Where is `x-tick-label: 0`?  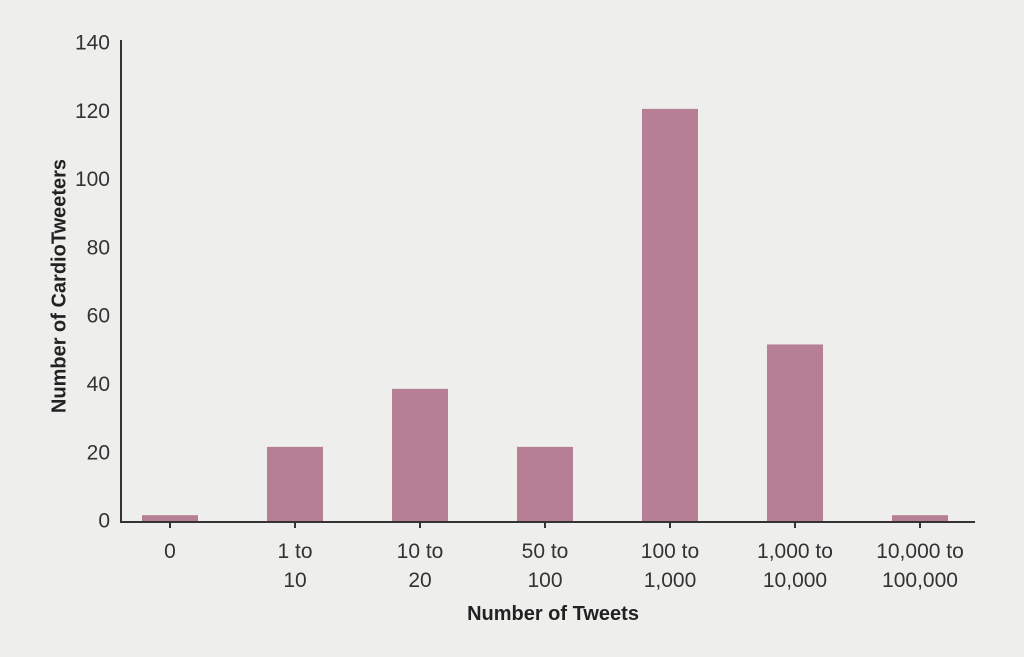
x-tick-label: 0 is located at coordinates (170, 551).